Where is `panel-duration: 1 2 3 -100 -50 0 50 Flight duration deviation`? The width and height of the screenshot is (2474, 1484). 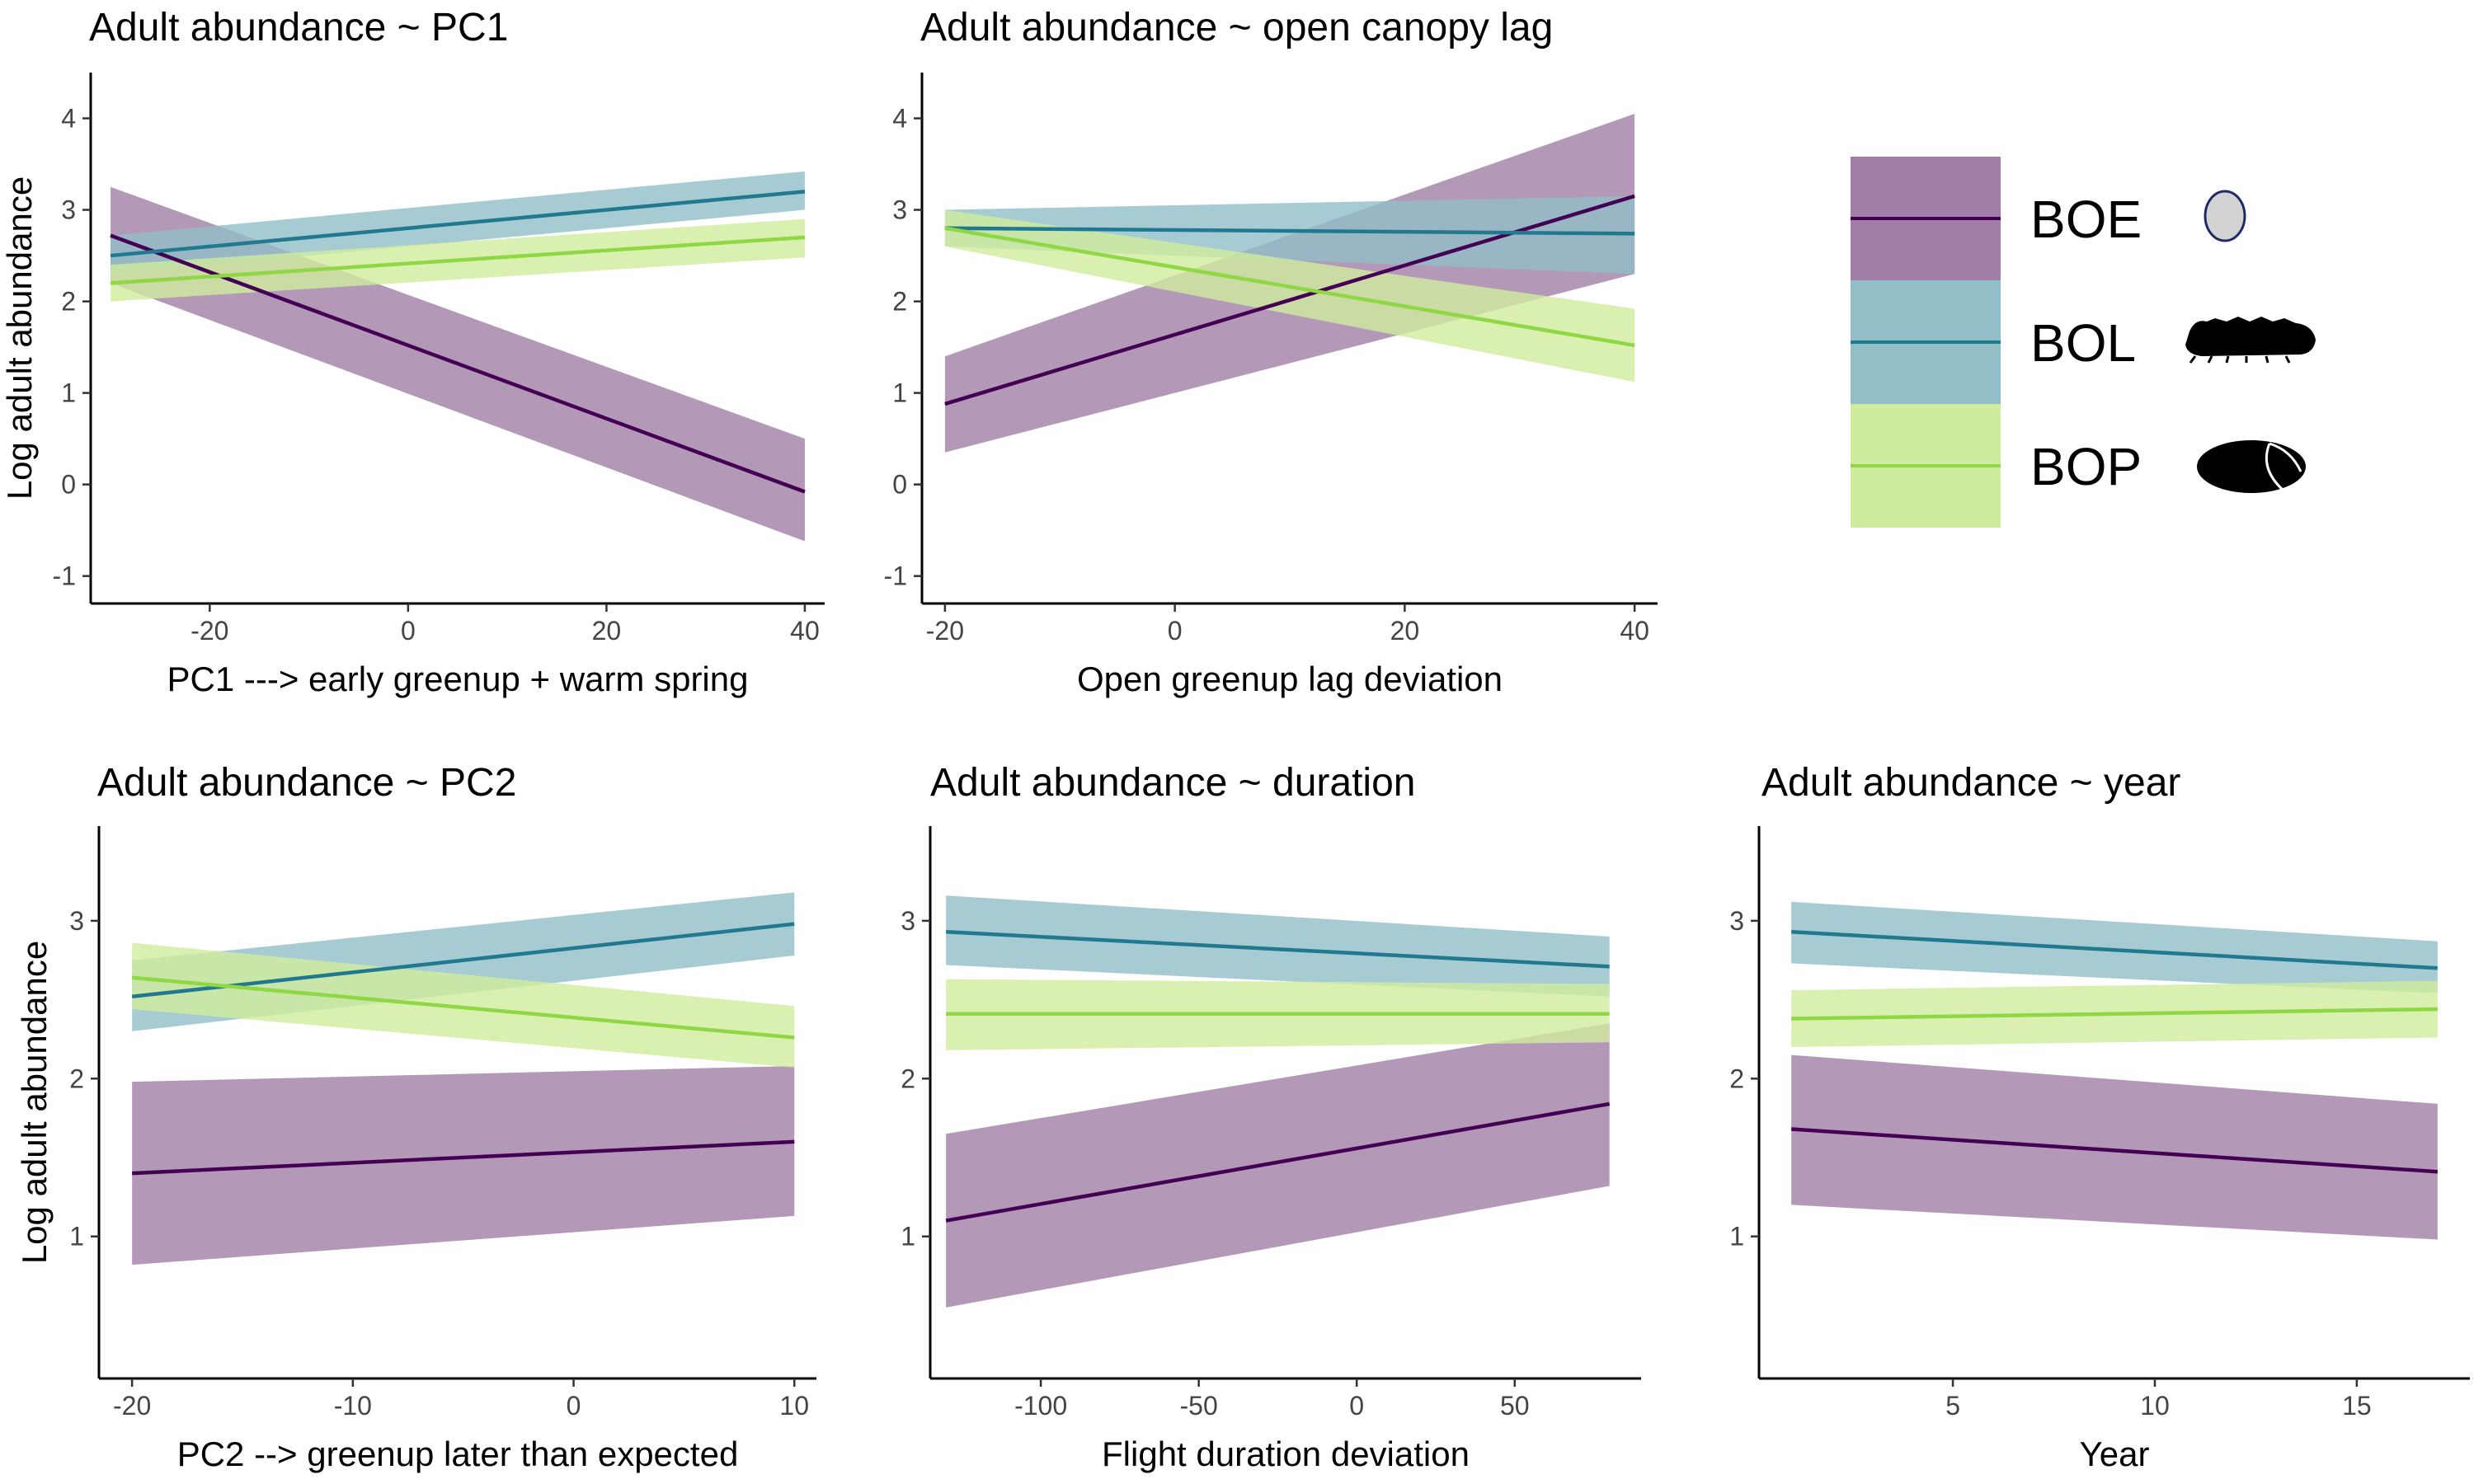
panel-duration: 1 2 3 -100 -50 0 50 Flight duration deviation is located at coordinates (1271, 1149).